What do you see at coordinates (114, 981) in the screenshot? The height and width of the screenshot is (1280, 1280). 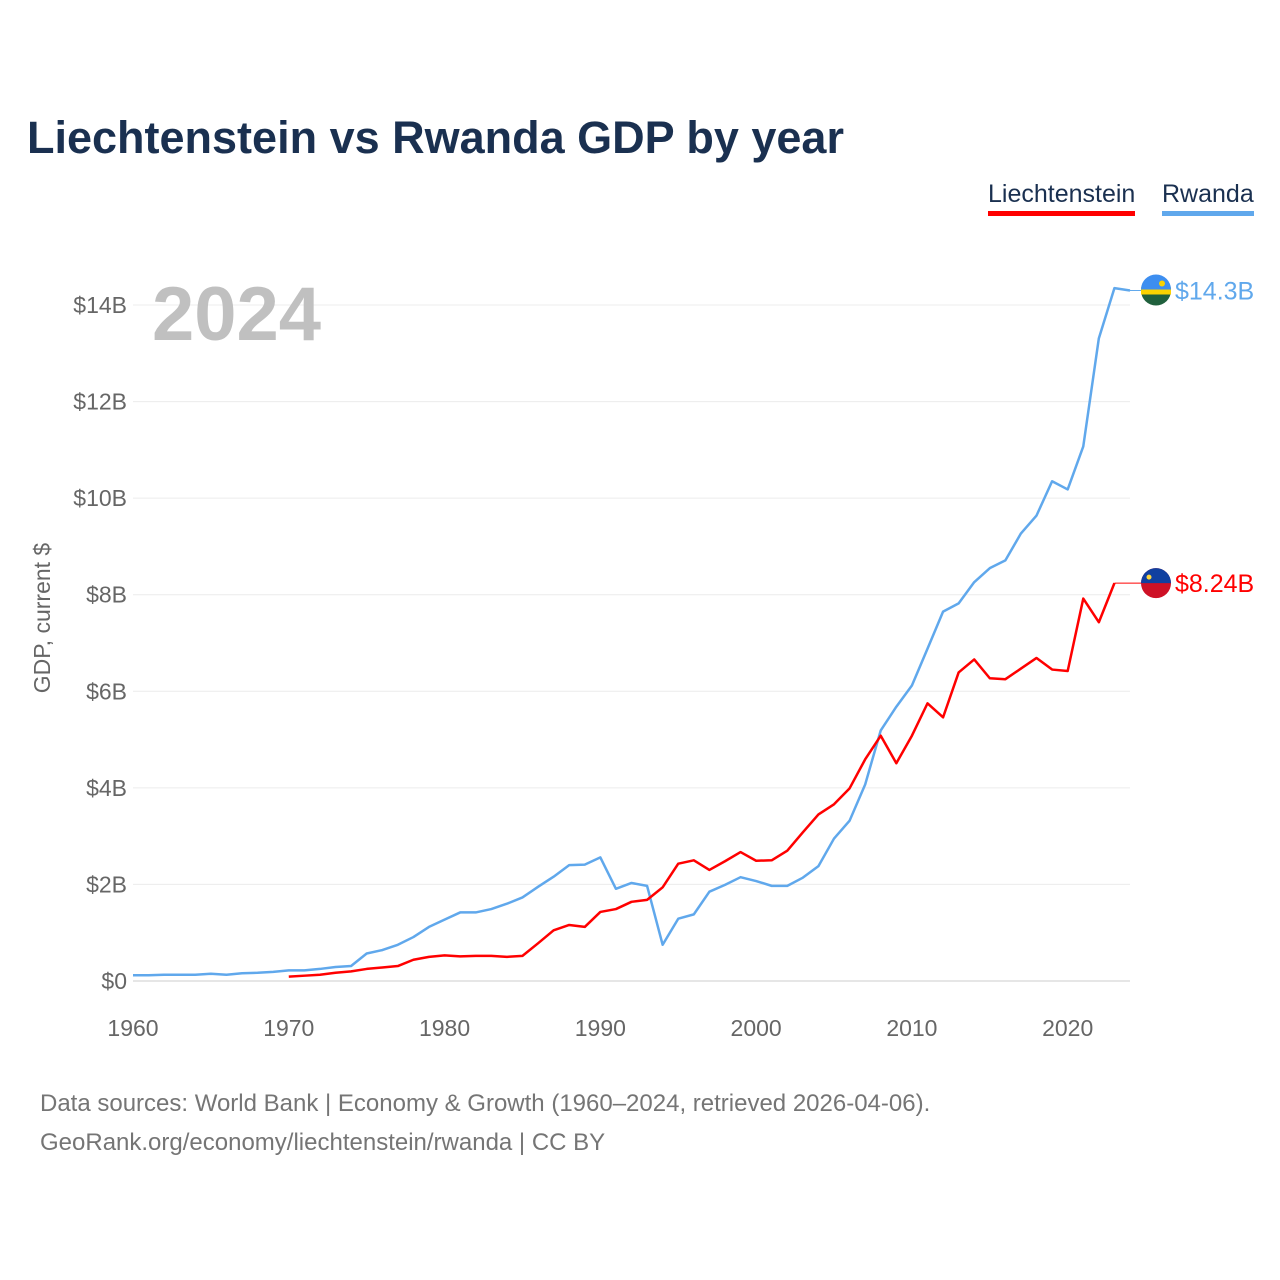 I see `y-tick-label: $0` at bounding box center [114, 981].